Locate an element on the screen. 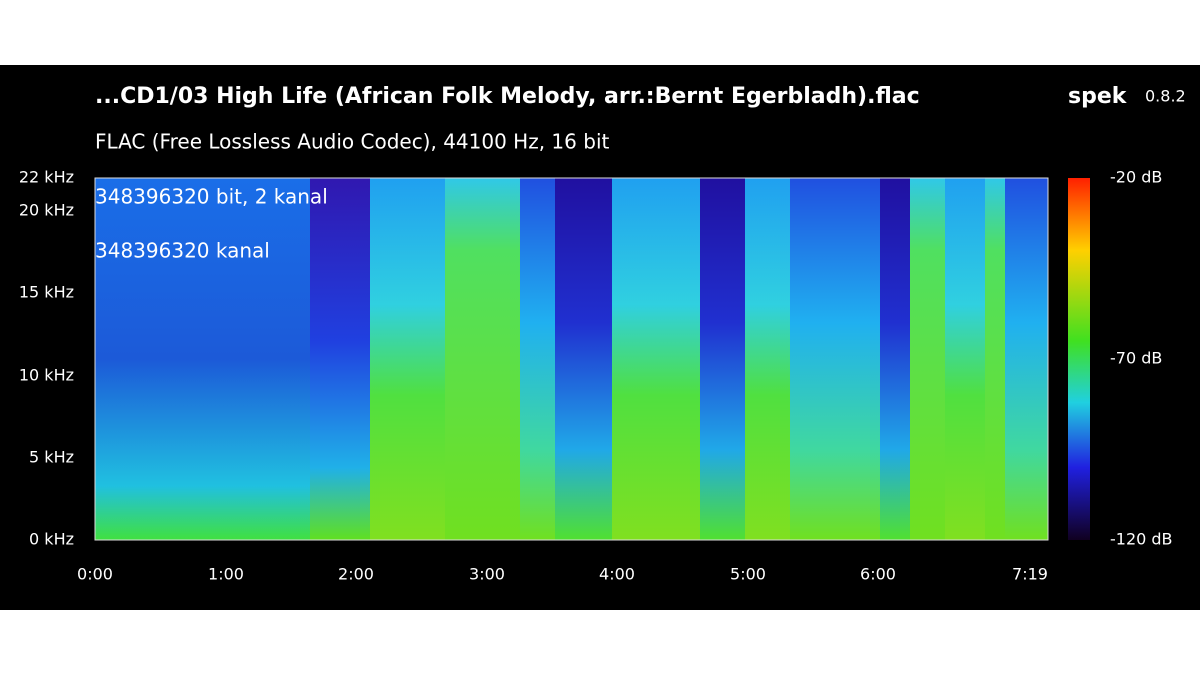 This screenshot has height=679, width=1200. x-tick-label: 0:00 is located at coordinates (95, 574).